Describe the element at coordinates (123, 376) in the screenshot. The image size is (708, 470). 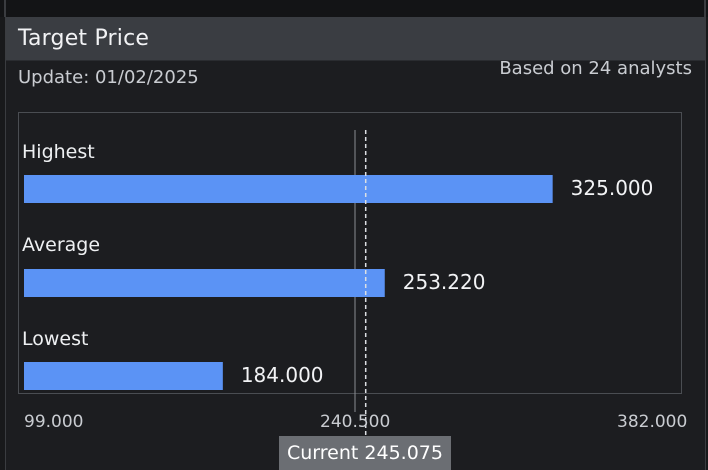
I see `bar-lowest` at that location.